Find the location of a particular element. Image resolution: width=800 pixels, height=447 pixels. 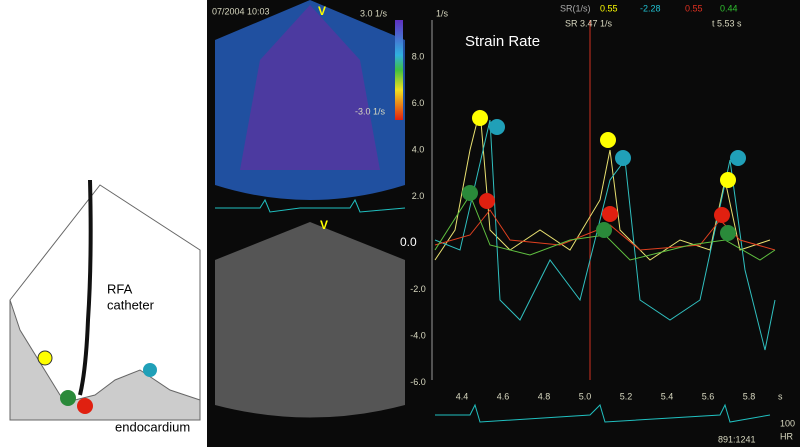

y-tick-label: 0.0 is located at coordinates (408, 242).